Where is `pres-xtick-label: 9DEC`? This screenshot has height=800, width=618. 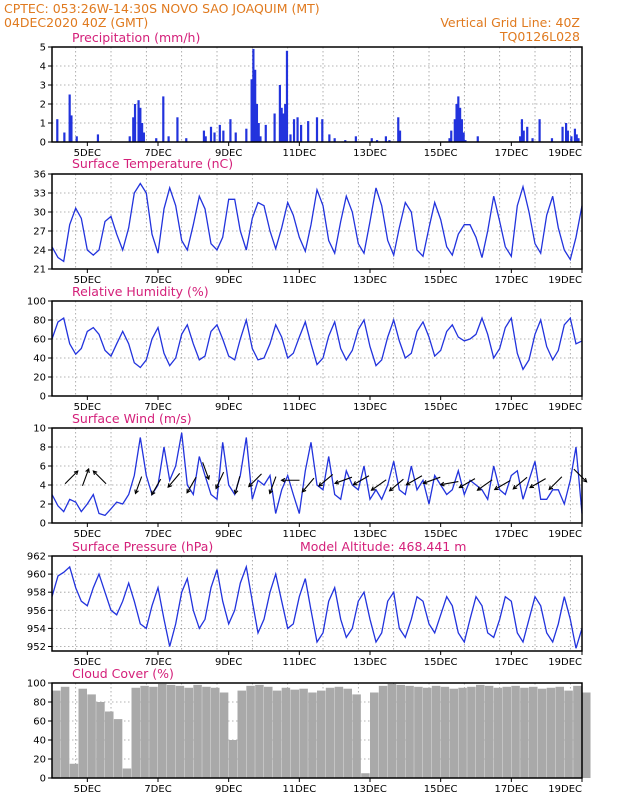 pres-xtick-label: 9DEC is located at coordinates (228, 662).